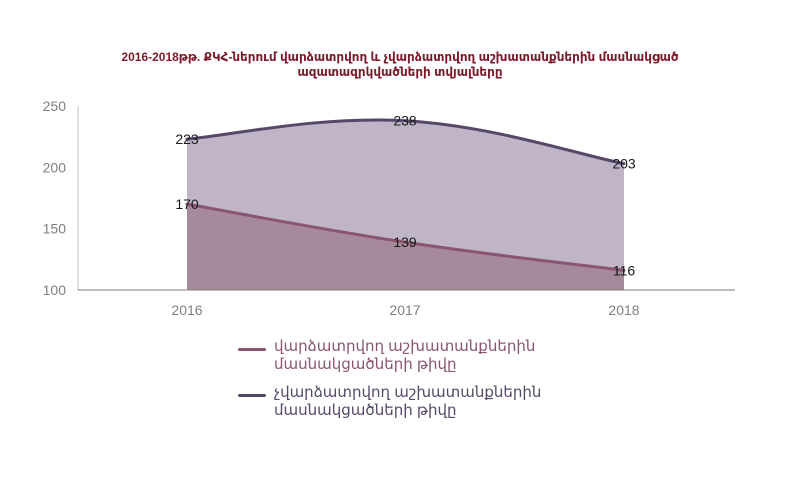 The width and height of the screenshot is (800, 500). I want to click on y-tick-label: 150, so click(55, 229).